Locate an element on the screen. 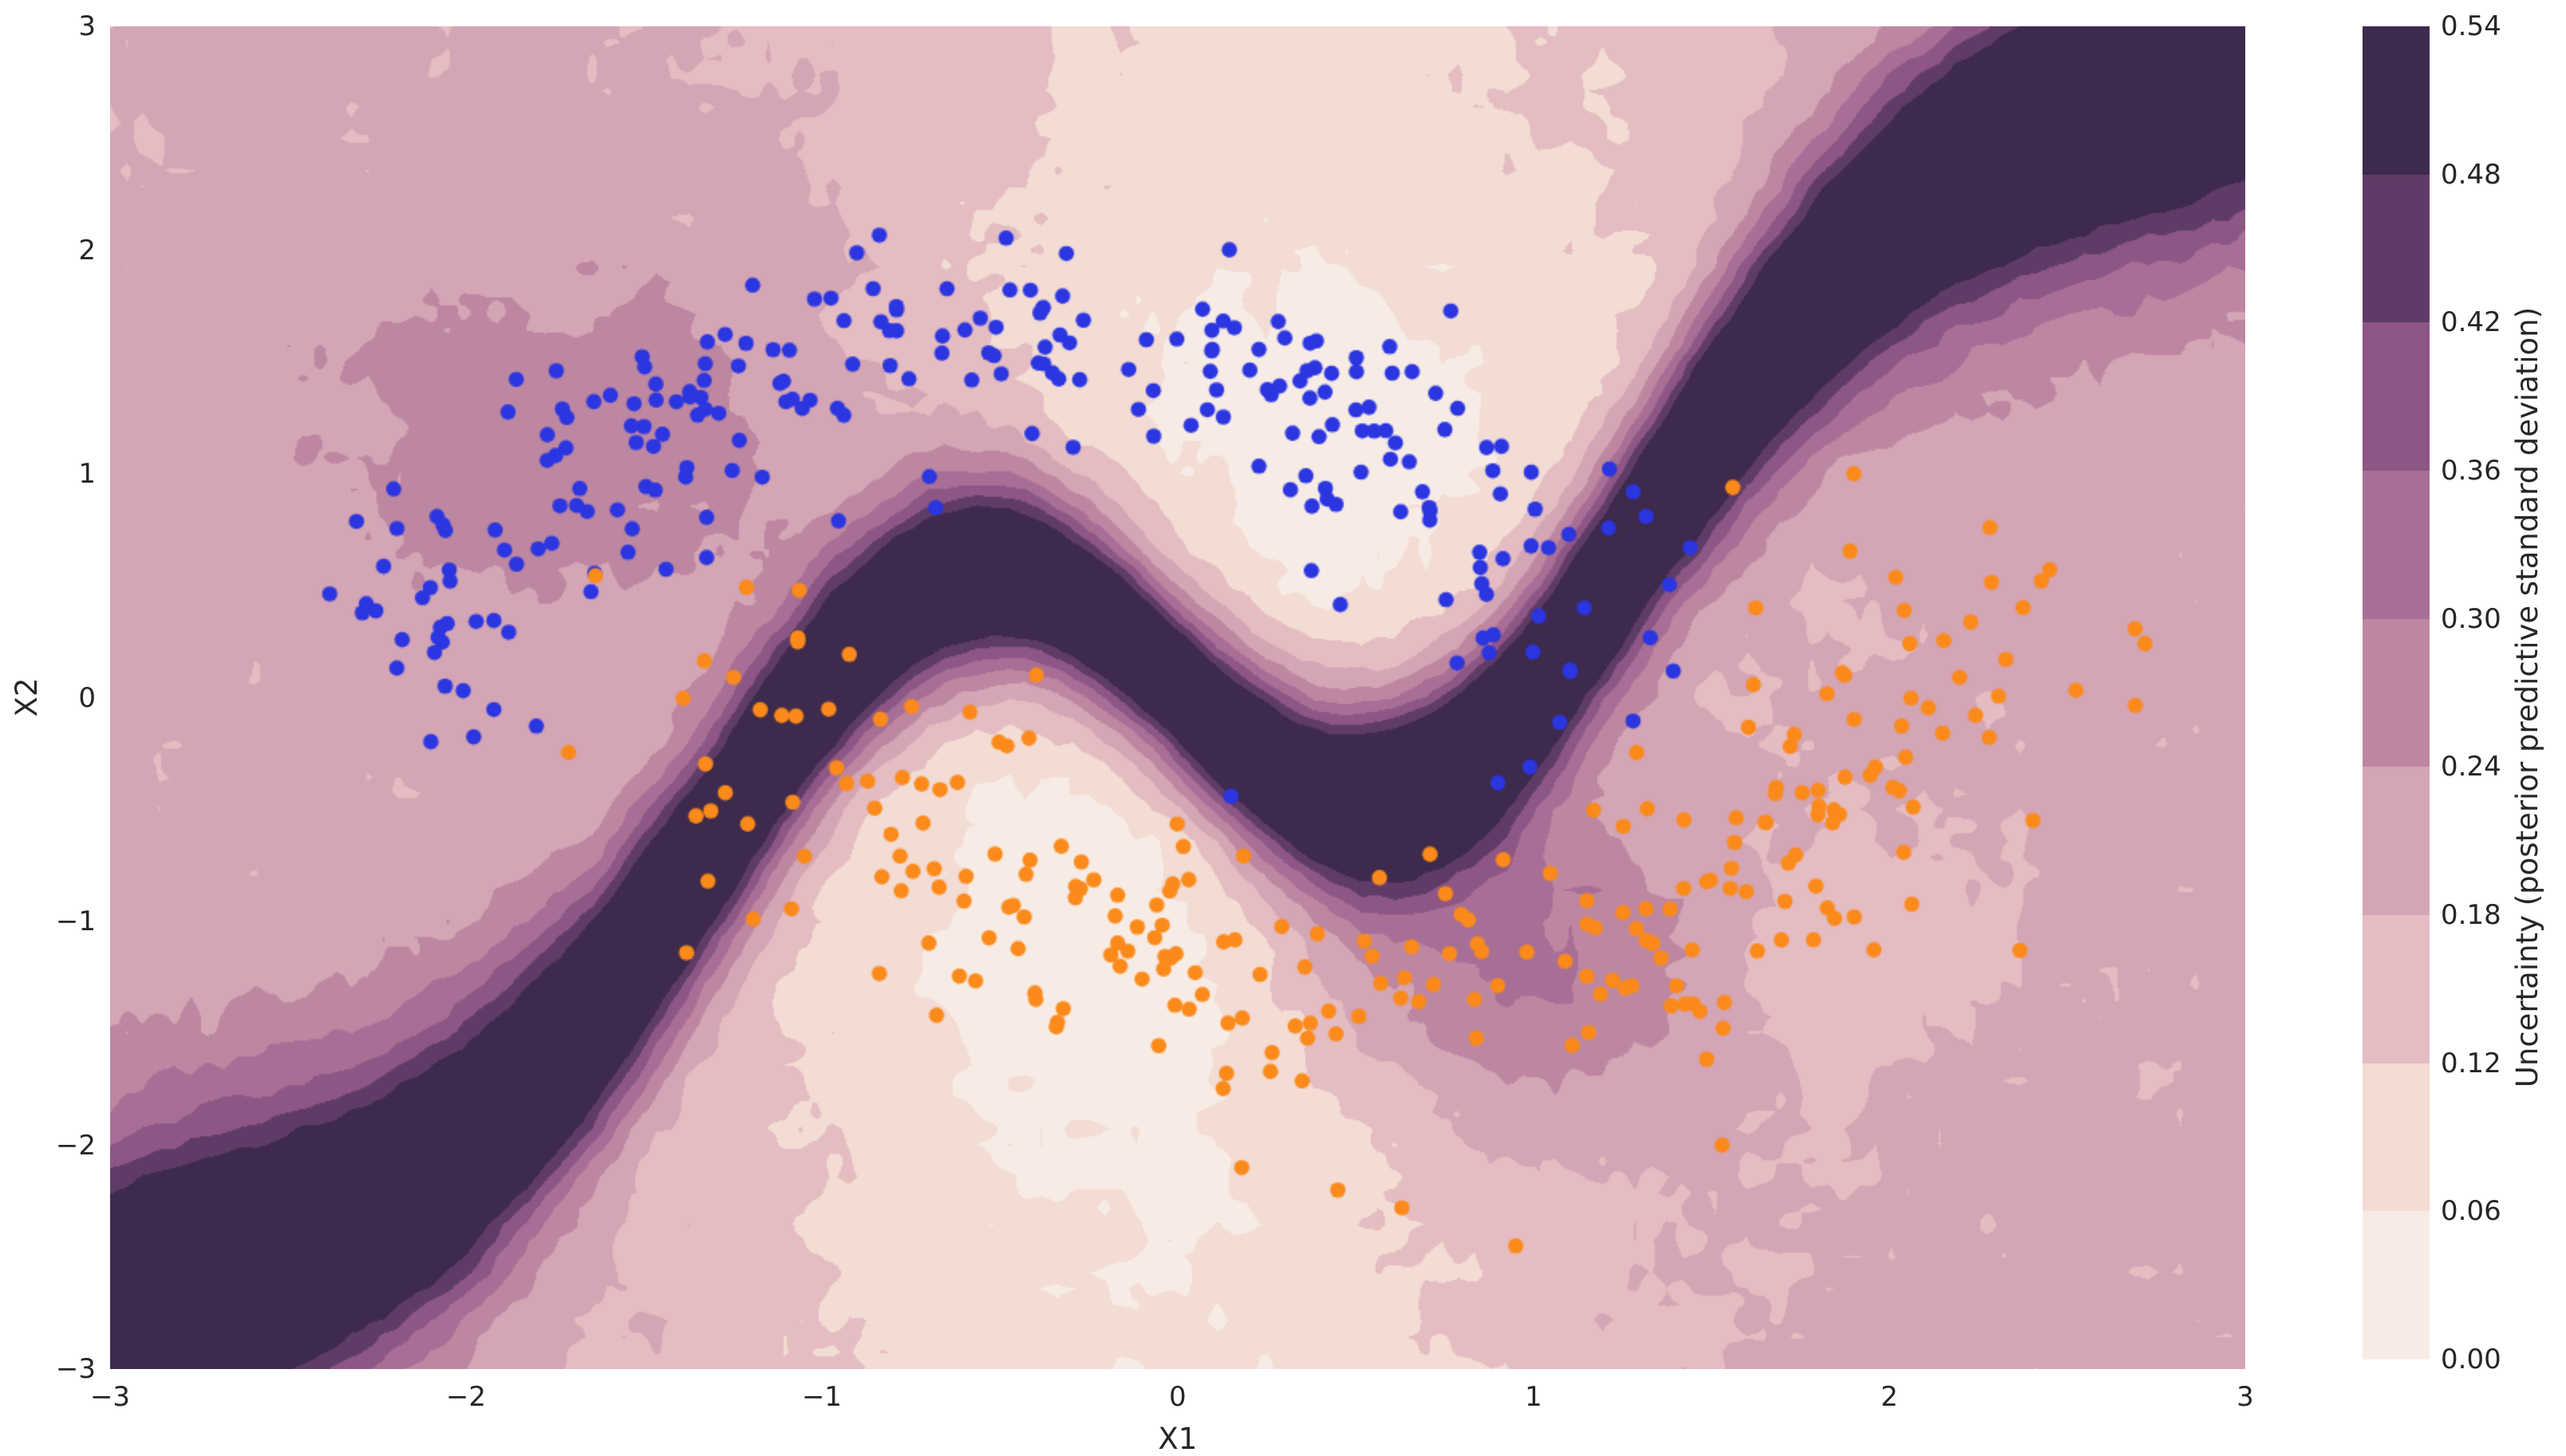  colorbar-tick-label: 0.06 is located at coordinates (2471, 1211).